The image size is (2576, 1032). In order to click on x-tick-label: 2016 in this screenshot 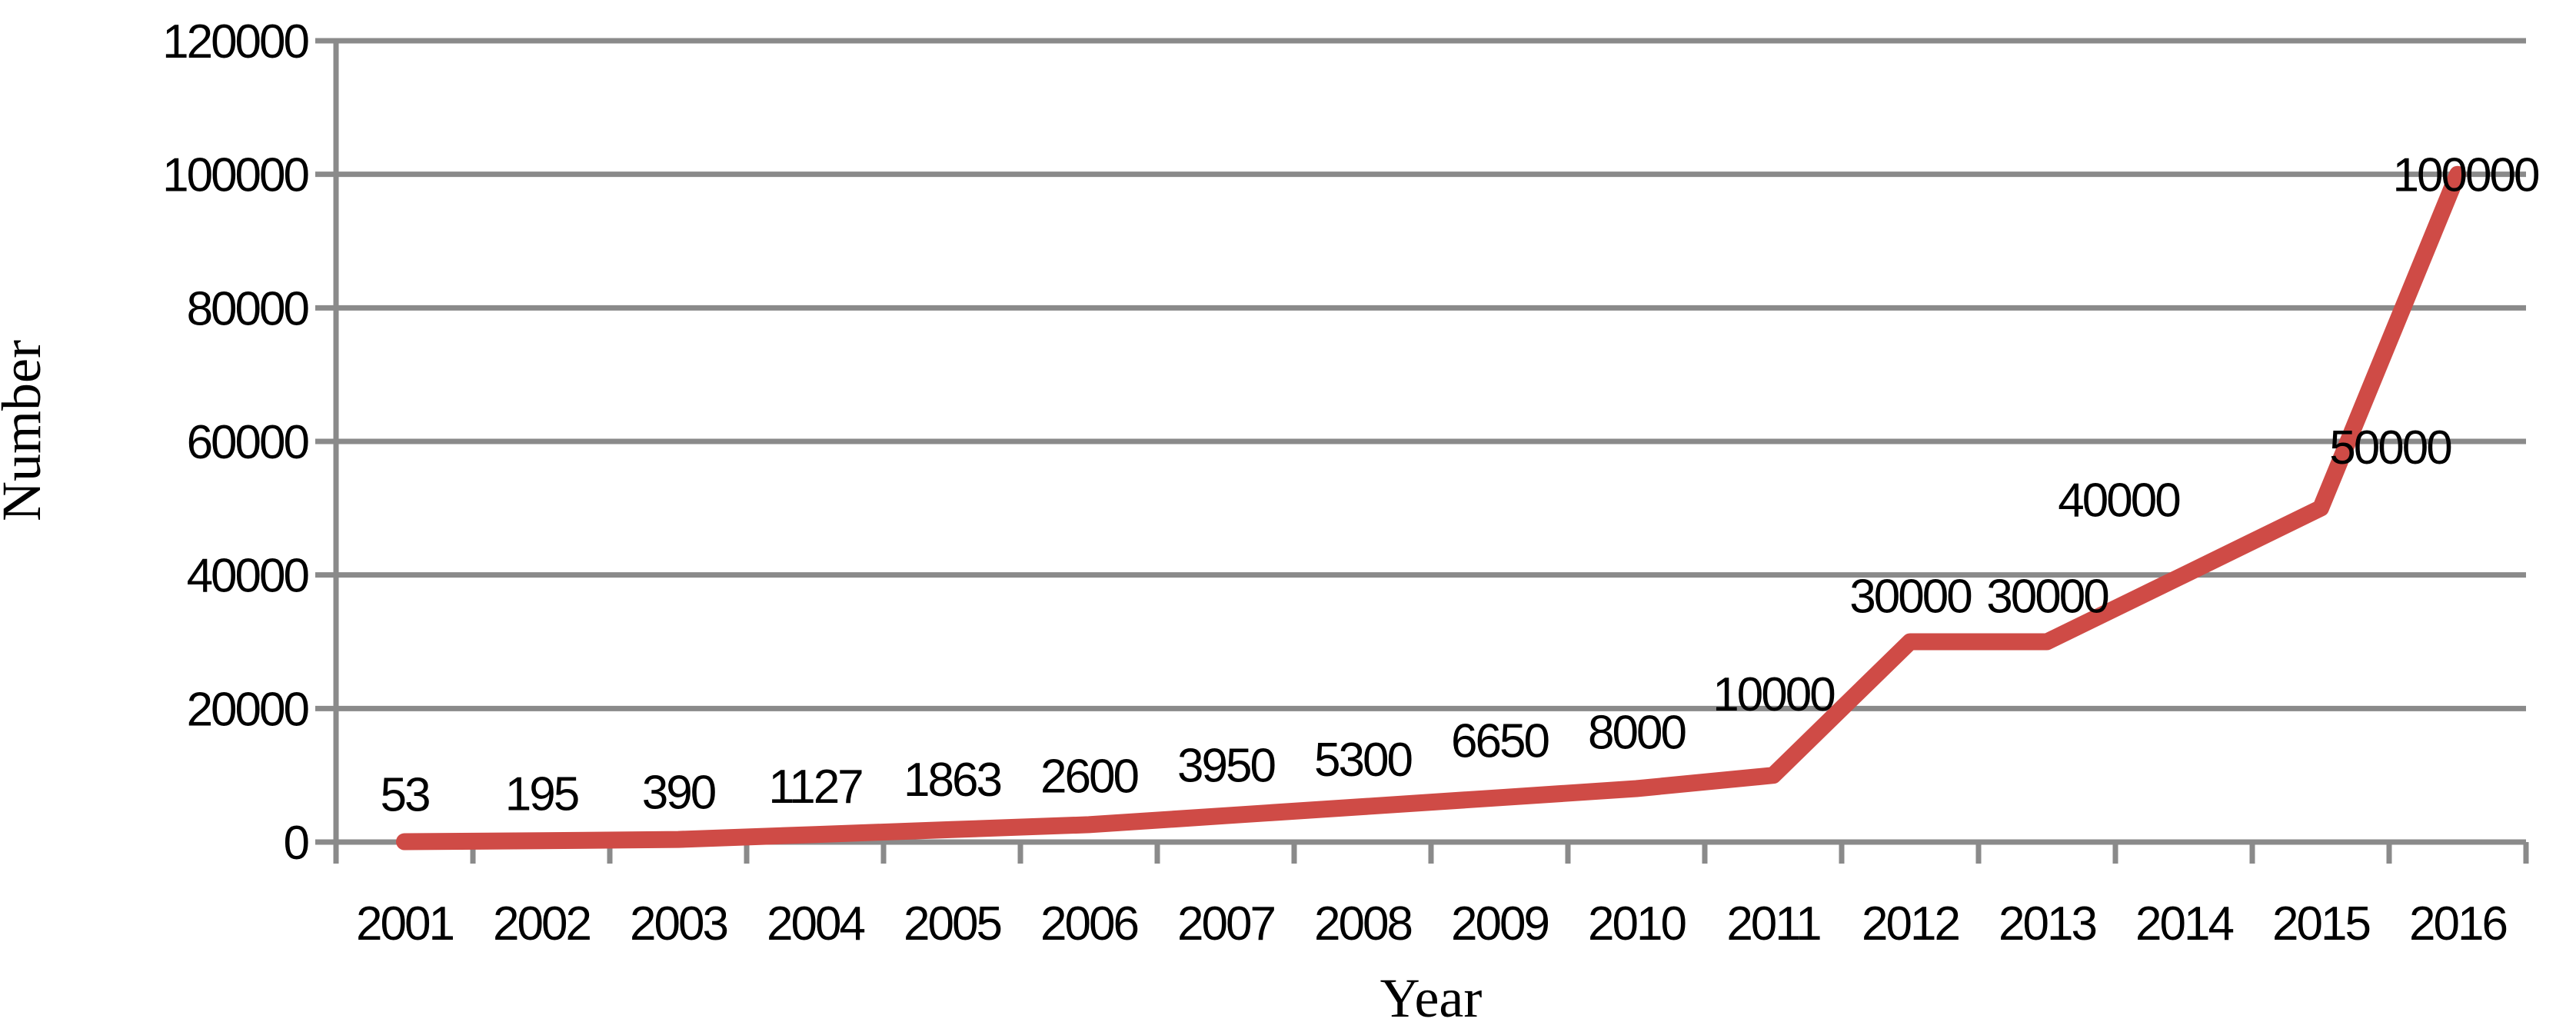, I will do `click(2458, 923)`.